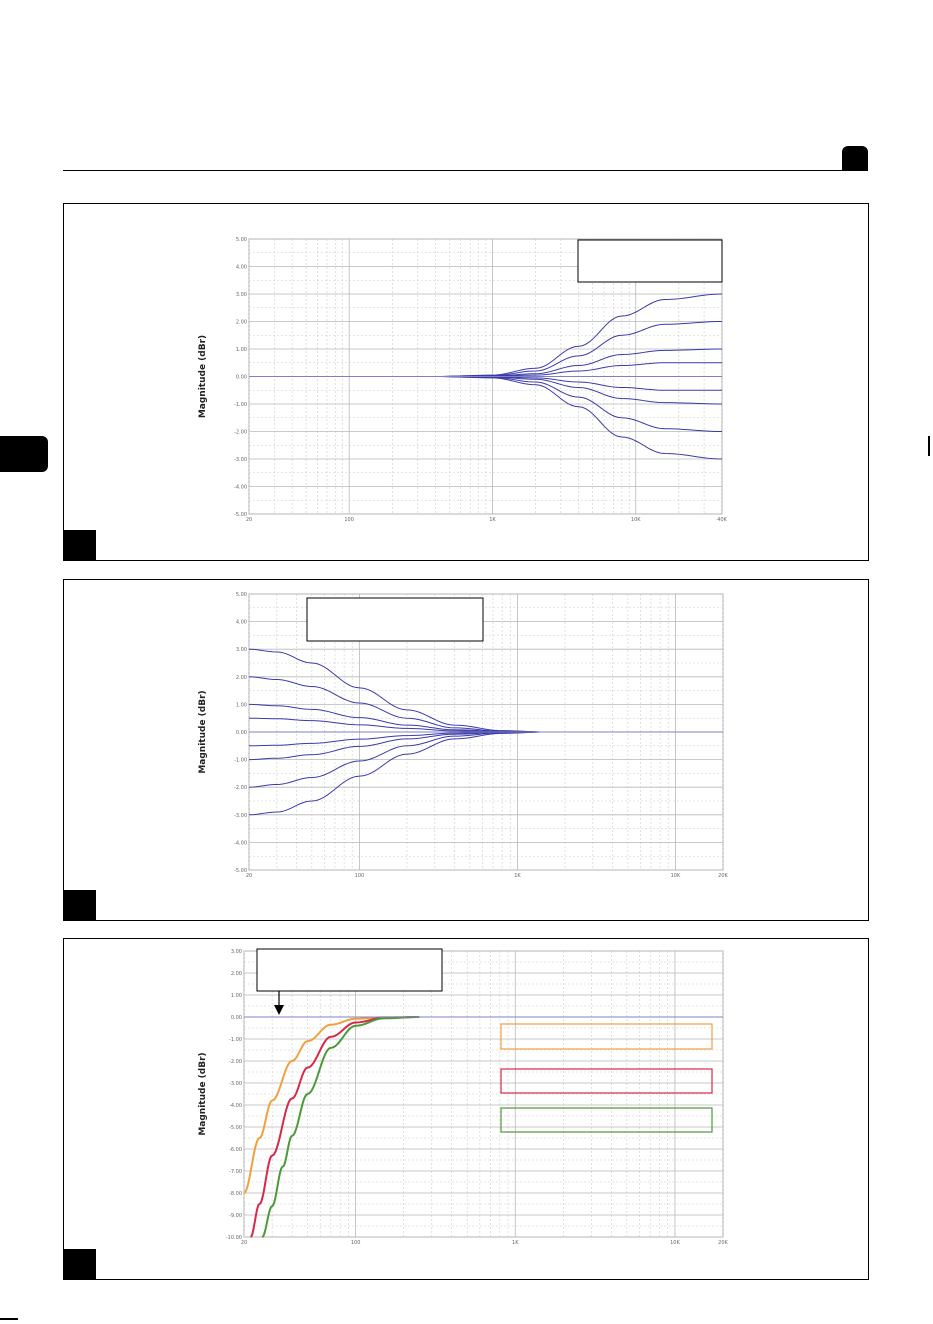 The image size is (933, 1324). Describe the element at coordinates (606, 1081) in the screenshot. I see `legend-box-red` at that location.